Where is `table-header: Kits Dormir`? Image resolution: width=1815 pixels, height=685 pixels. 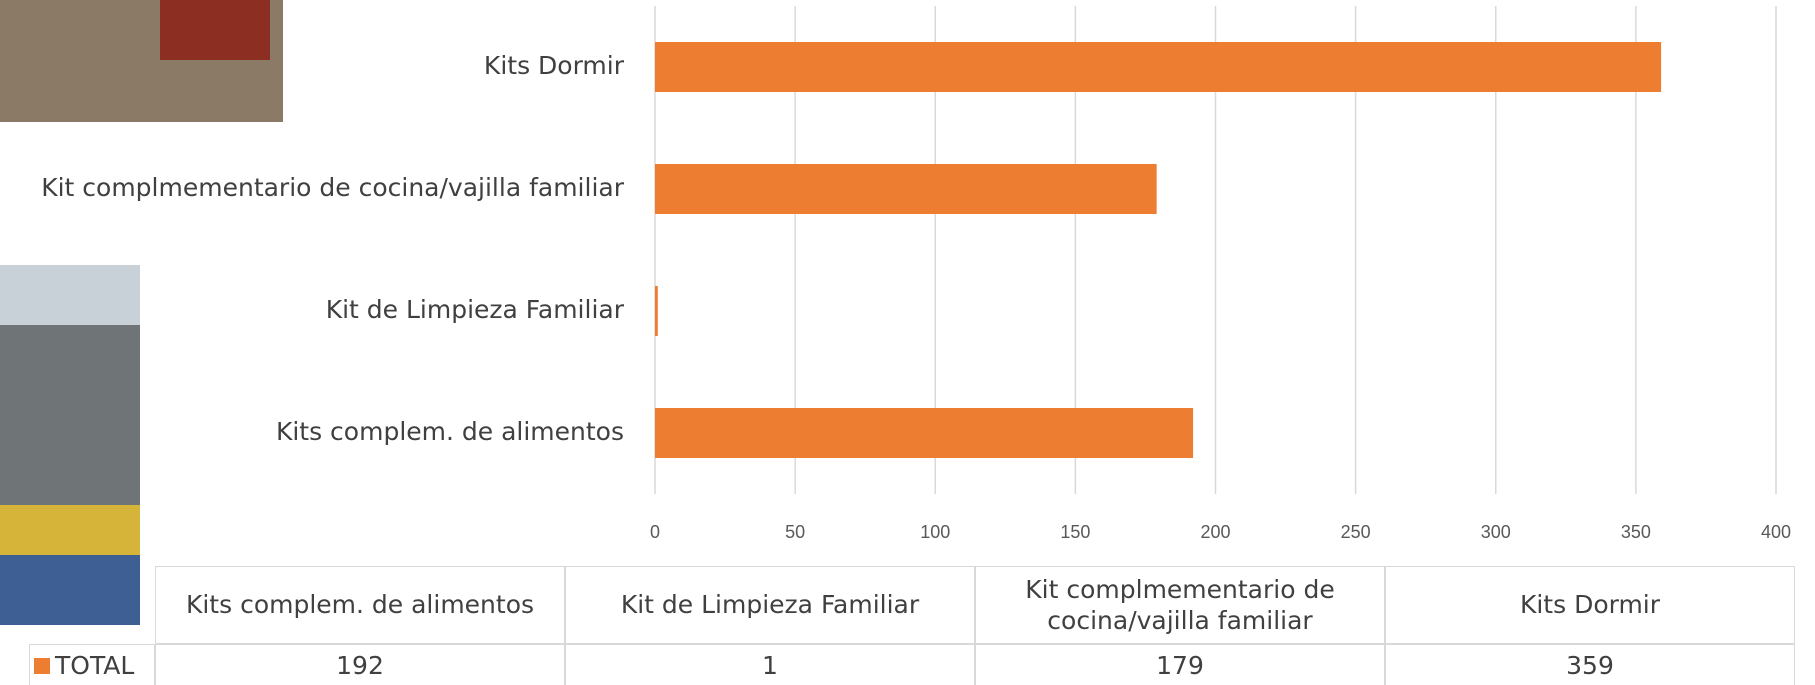
table-header: Kits Dormir is located at coordinates (1590, 605).